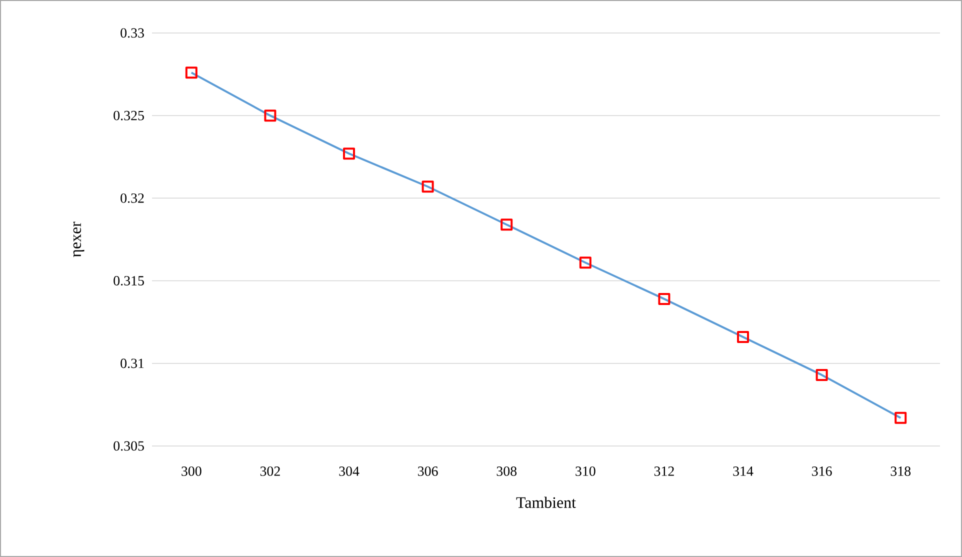 This screenshot has height=557, width=962. What do you see at coordinates (822, 471) in the screenshot?
I see `x-tick-label: 316` at bounding box center [822, 471].